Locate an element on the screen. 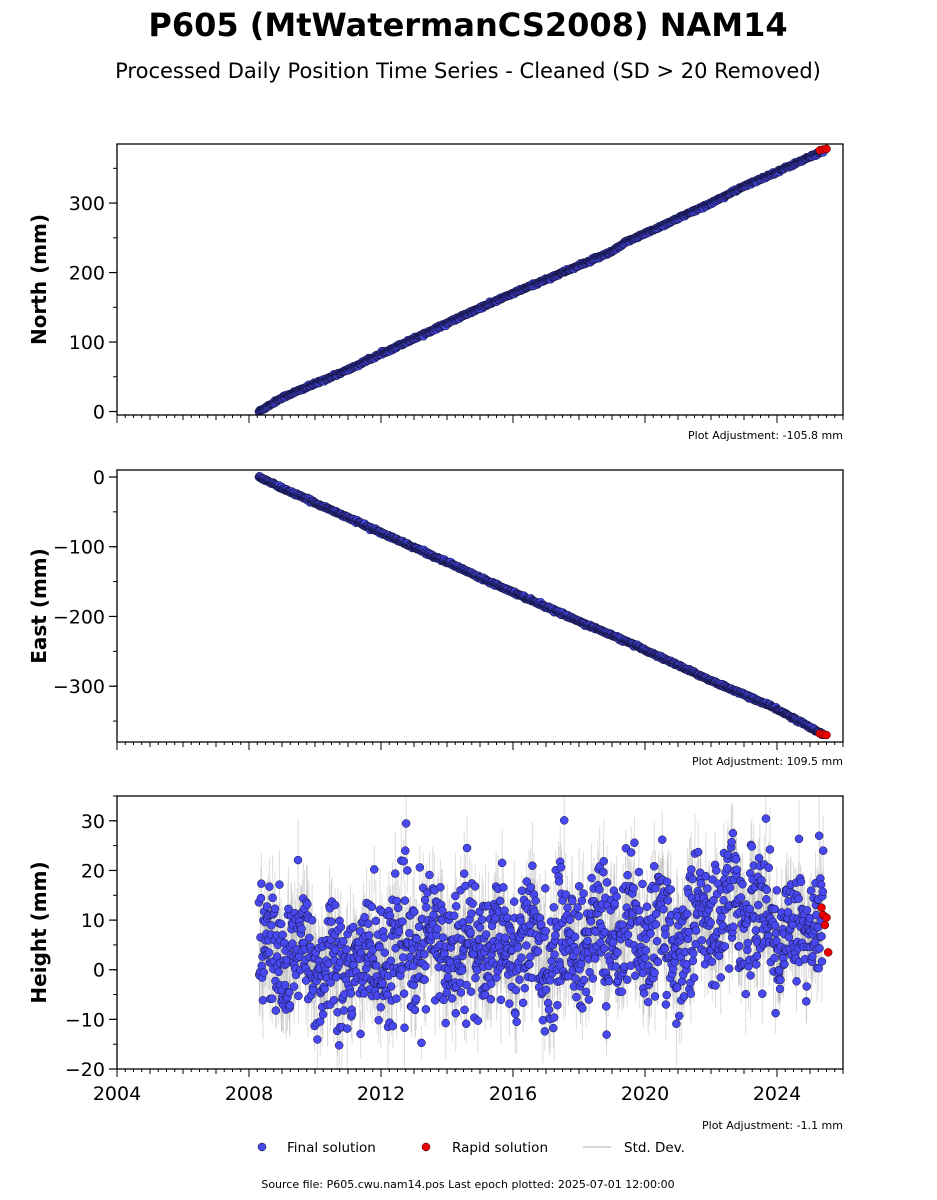 This screenshot has height=1200, width=937. east-plot-area is located at coordinates (542, 606).